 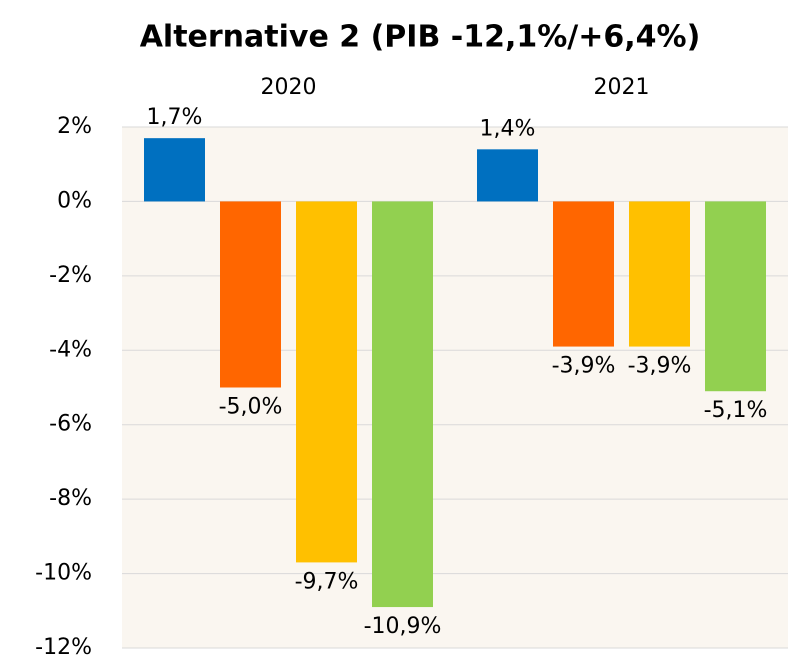 I want to click on y-tick-label: 2%, so click(x=74, y=126).